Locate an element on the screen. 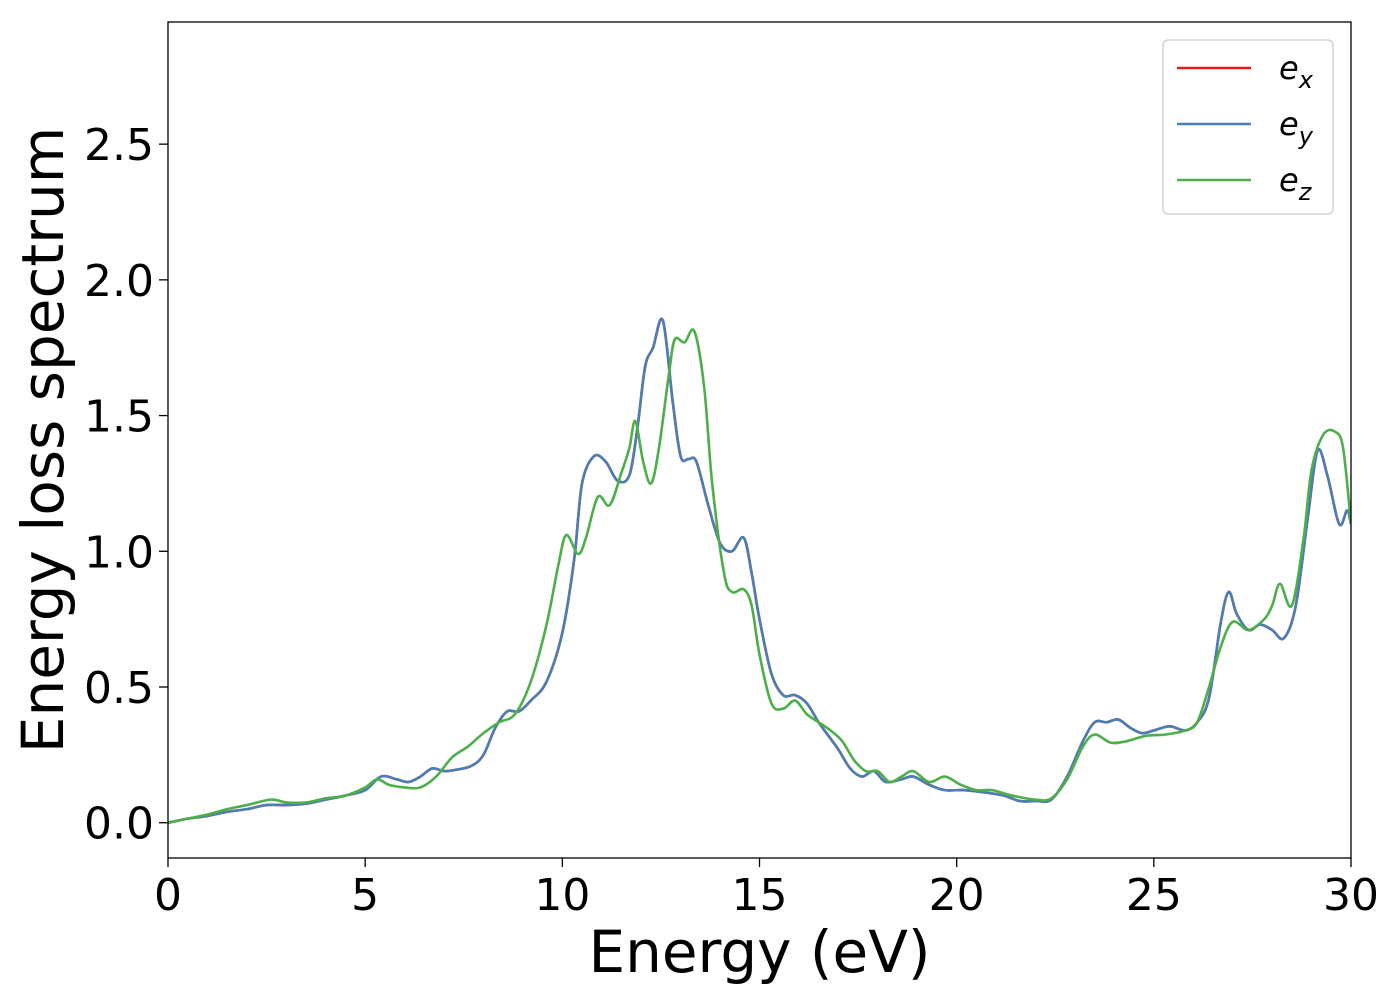 The width and height of the screenshot is (1400, 1000). x-tick-label: 30 is located at coordinates (1351, 895).